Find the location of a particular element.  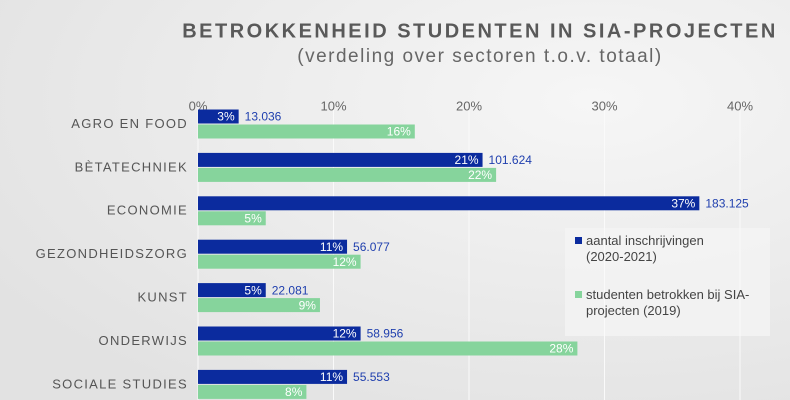

value-label: 16% is located at coordinates (399, 132).